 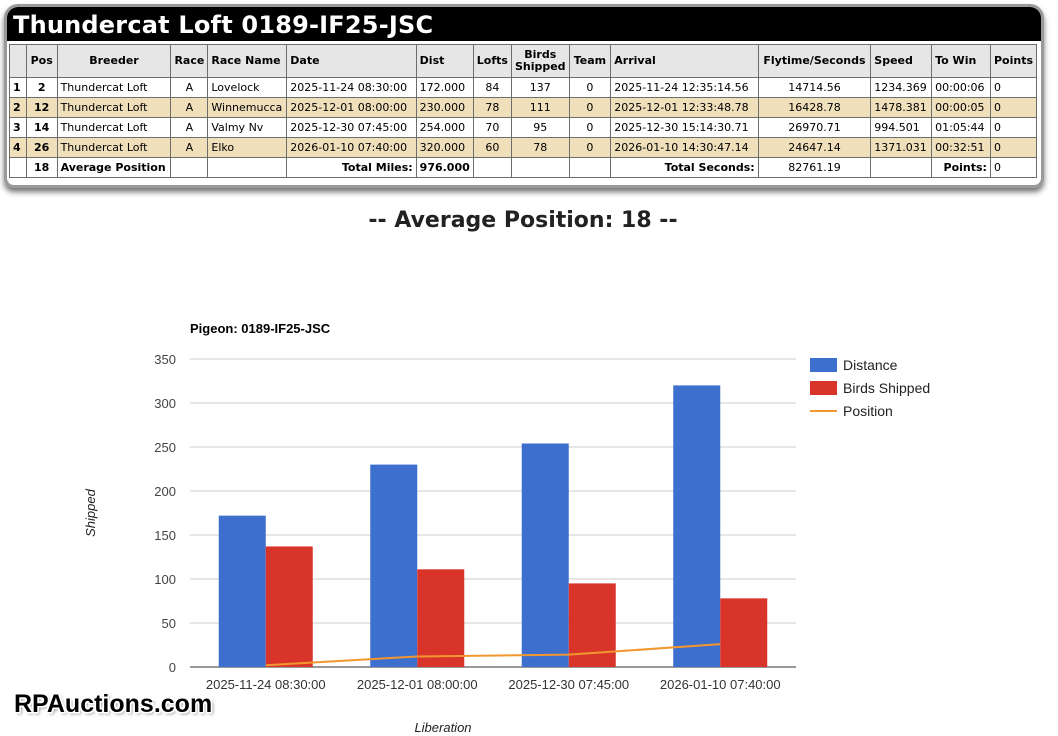 I want to click on row-arrival: 2025-12-30 15:14:30.71, so click(x=684, y=127).